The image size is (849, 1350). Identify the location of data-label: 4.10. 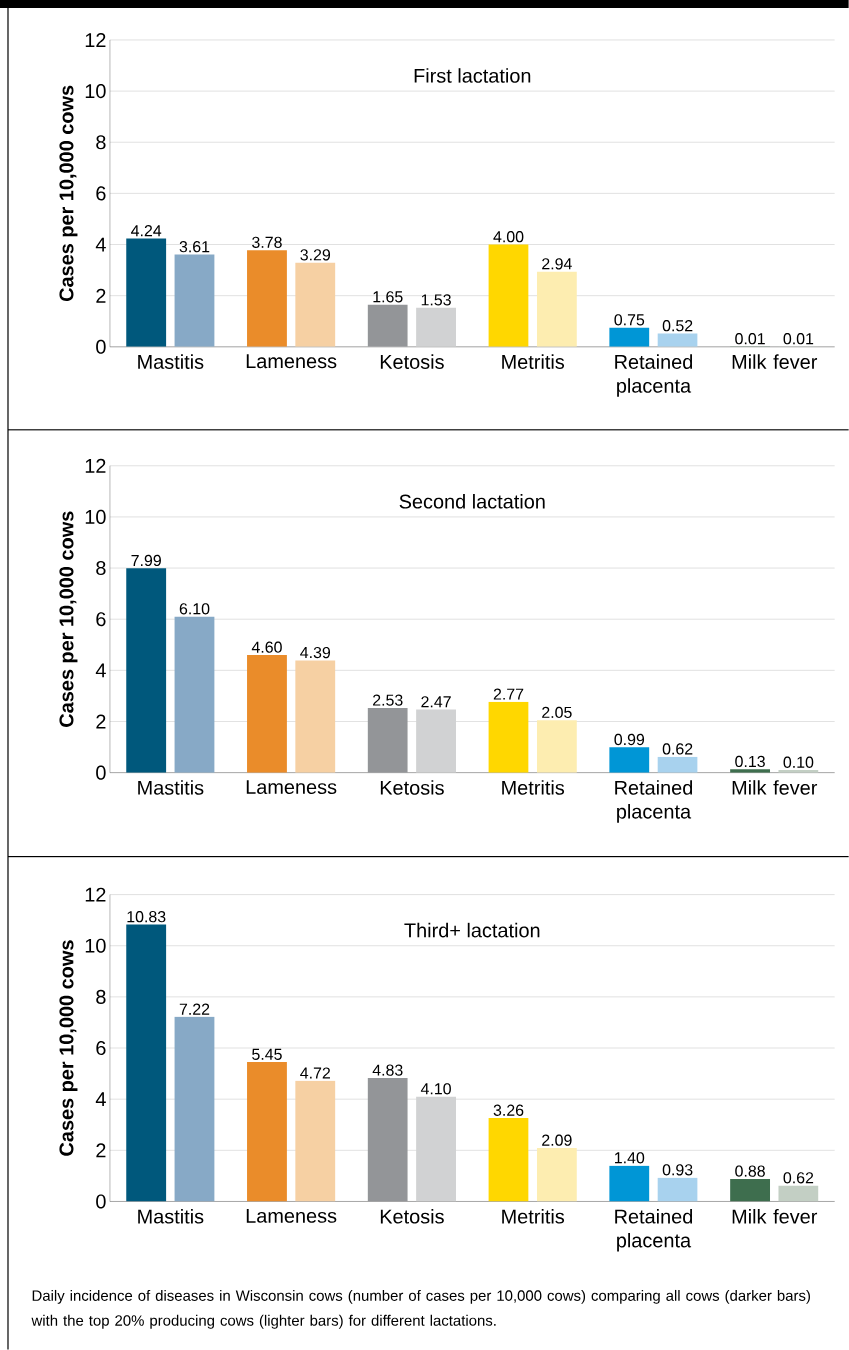
(435, 1089).